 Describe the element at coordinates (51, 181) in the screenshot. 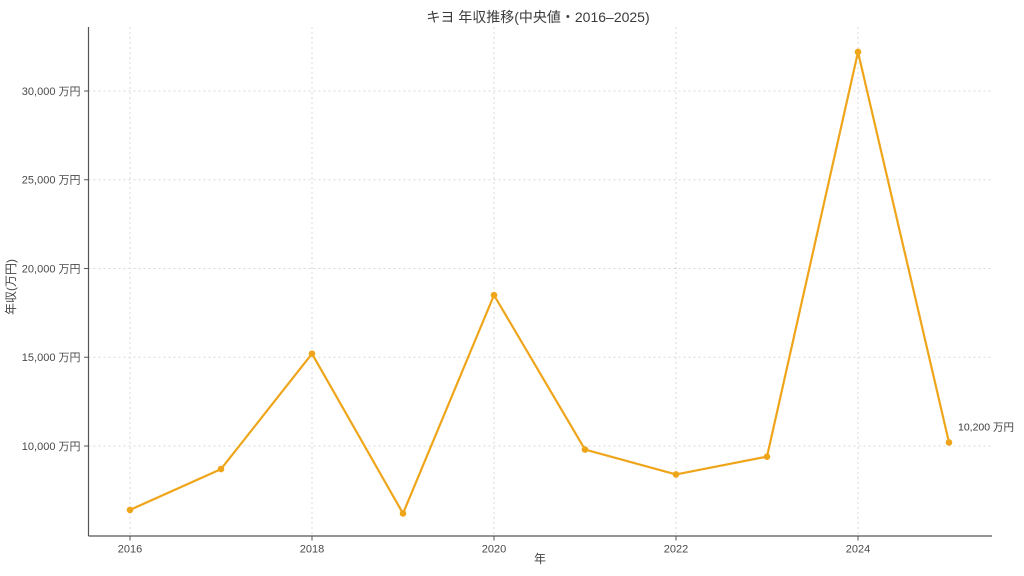

I see `y-tick-label: 25,000 万円` at that location.